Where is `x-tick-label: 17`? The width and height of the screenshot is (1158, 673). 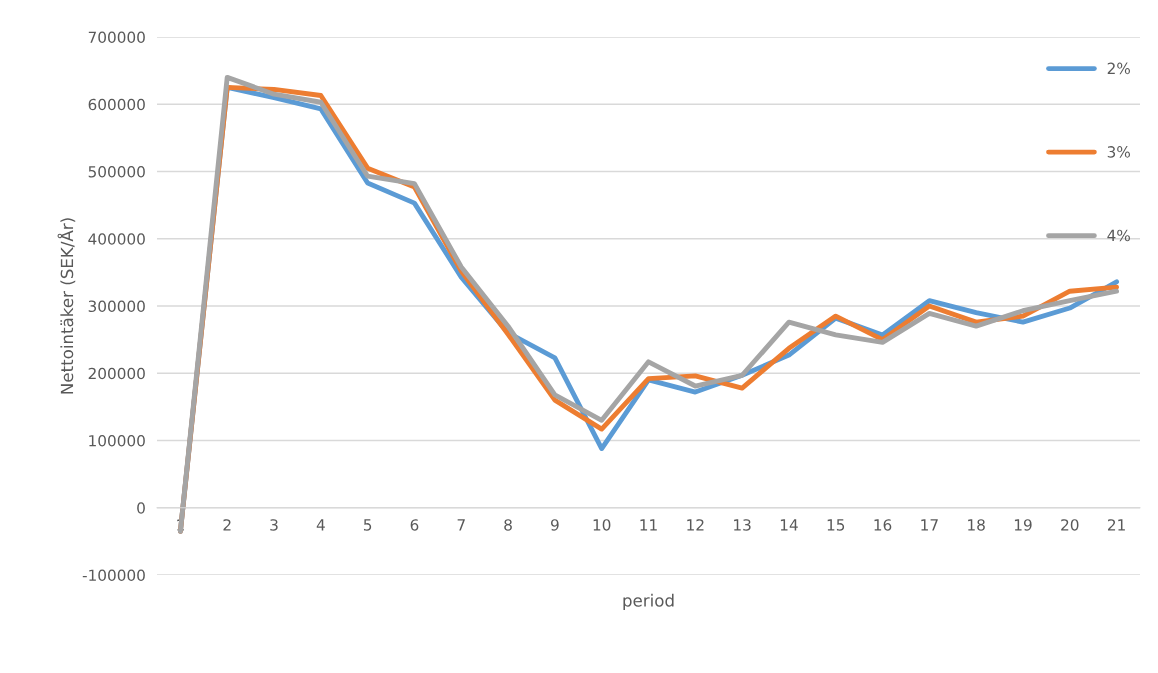
x-tick-label: 17 is located at coordinates (929, 525).